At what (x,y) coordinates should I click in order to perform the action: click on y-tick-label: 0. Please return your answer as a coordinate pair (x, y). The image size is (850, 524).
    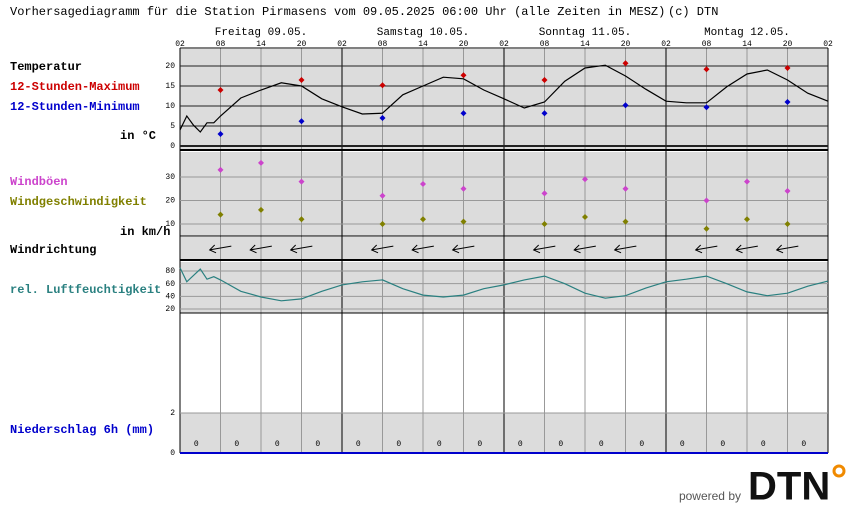
    Looking at the image, I should click on (172, 146).